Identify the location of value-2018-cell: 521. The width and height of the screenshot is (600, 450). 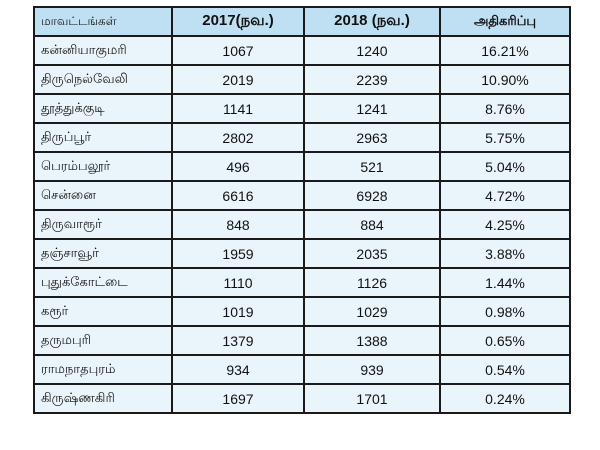
(372, 166).